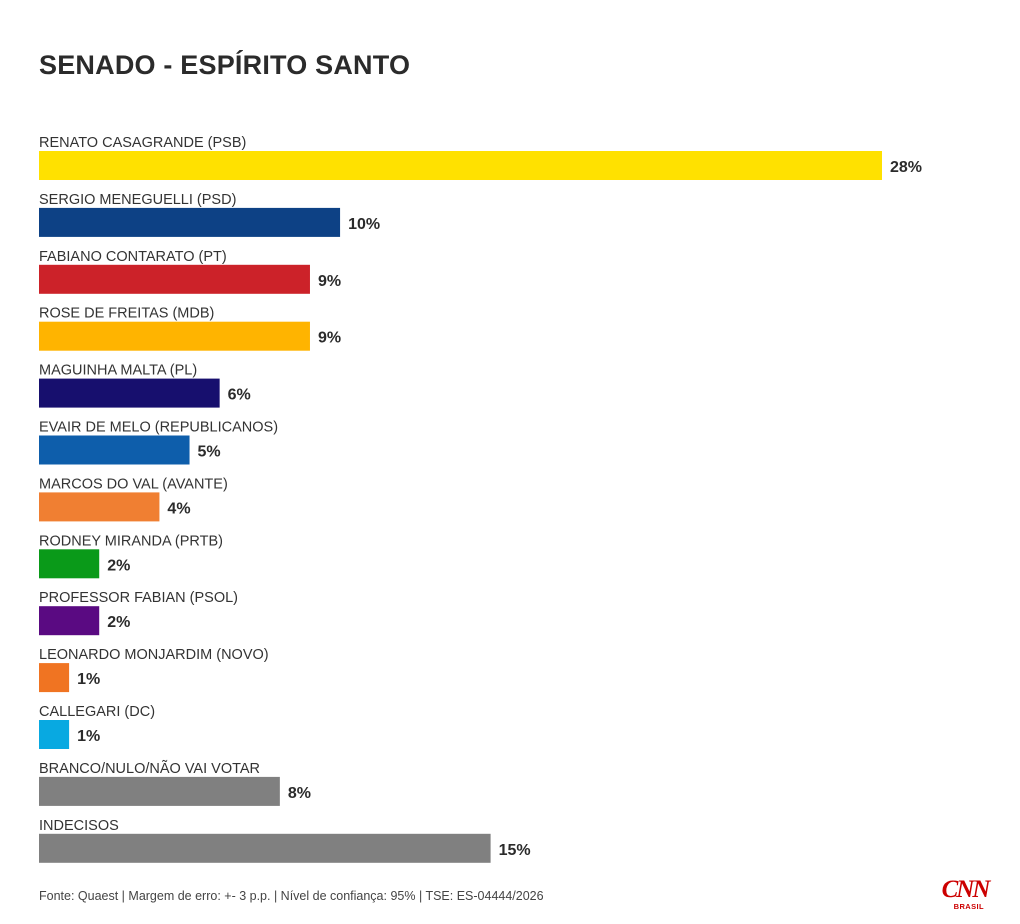 The width and height of the screenshot is (1020, 924). Describe the element at coordinates (906, 167) in the screenshot. I see `value-label: 28%` at that location.